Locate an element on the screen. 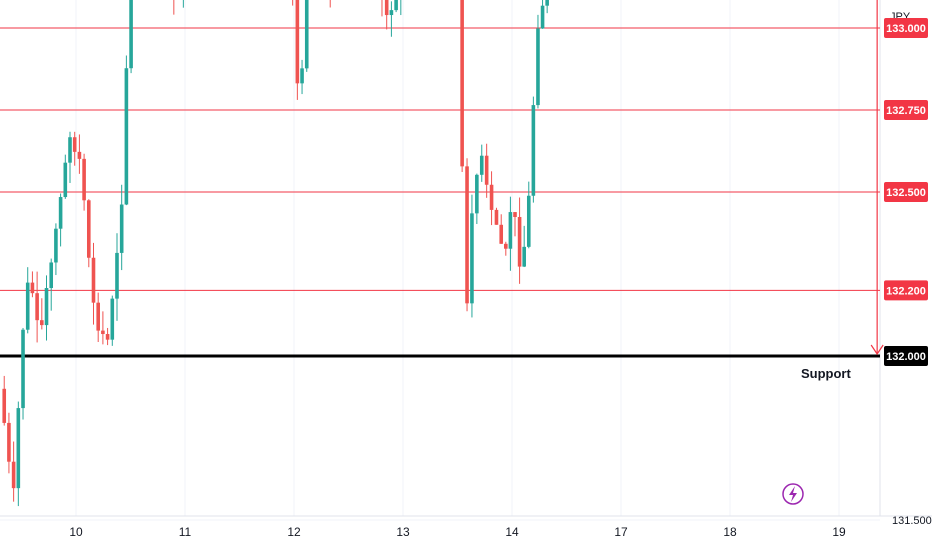 The height and width of the screenshot is (550, 932). time-axis: 10 11 12 13 14 17 18 19 is located at coordinates (457, 532).